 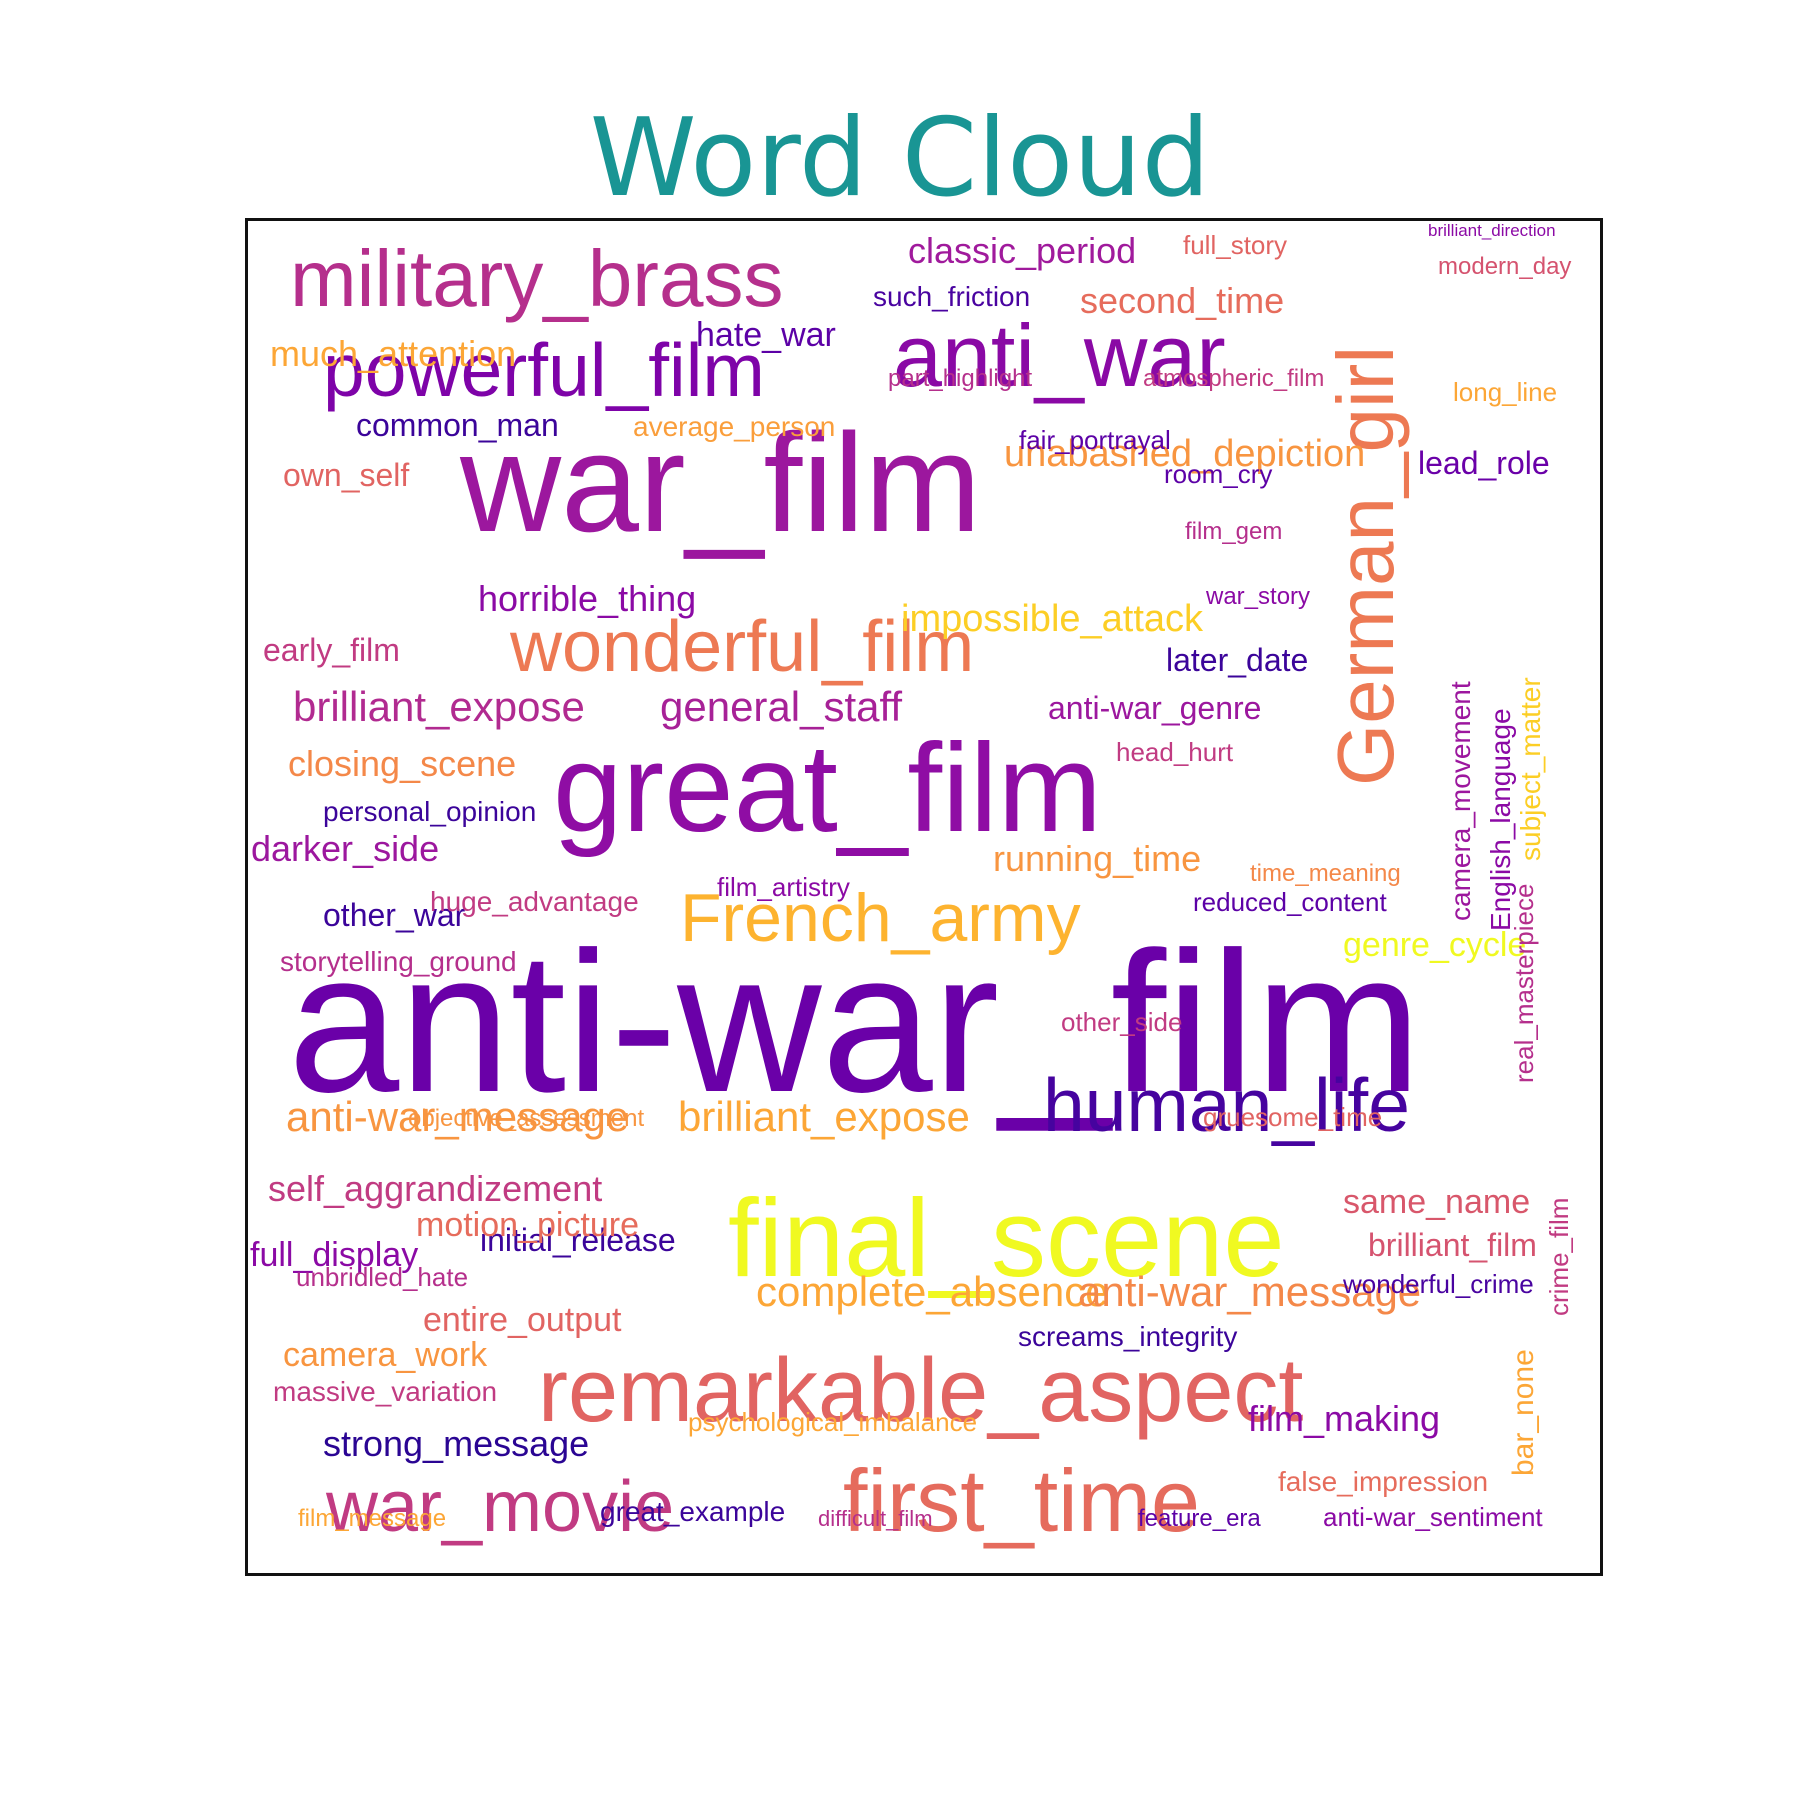 I want to click on cloud-word: own_self, so click(x=346, y=475).